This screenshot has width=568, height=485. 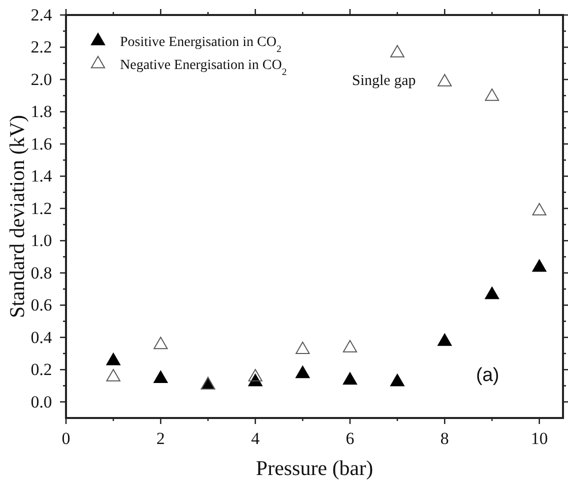 I want to click on y-tick-label: 2.2, so click(x=41, y=47).